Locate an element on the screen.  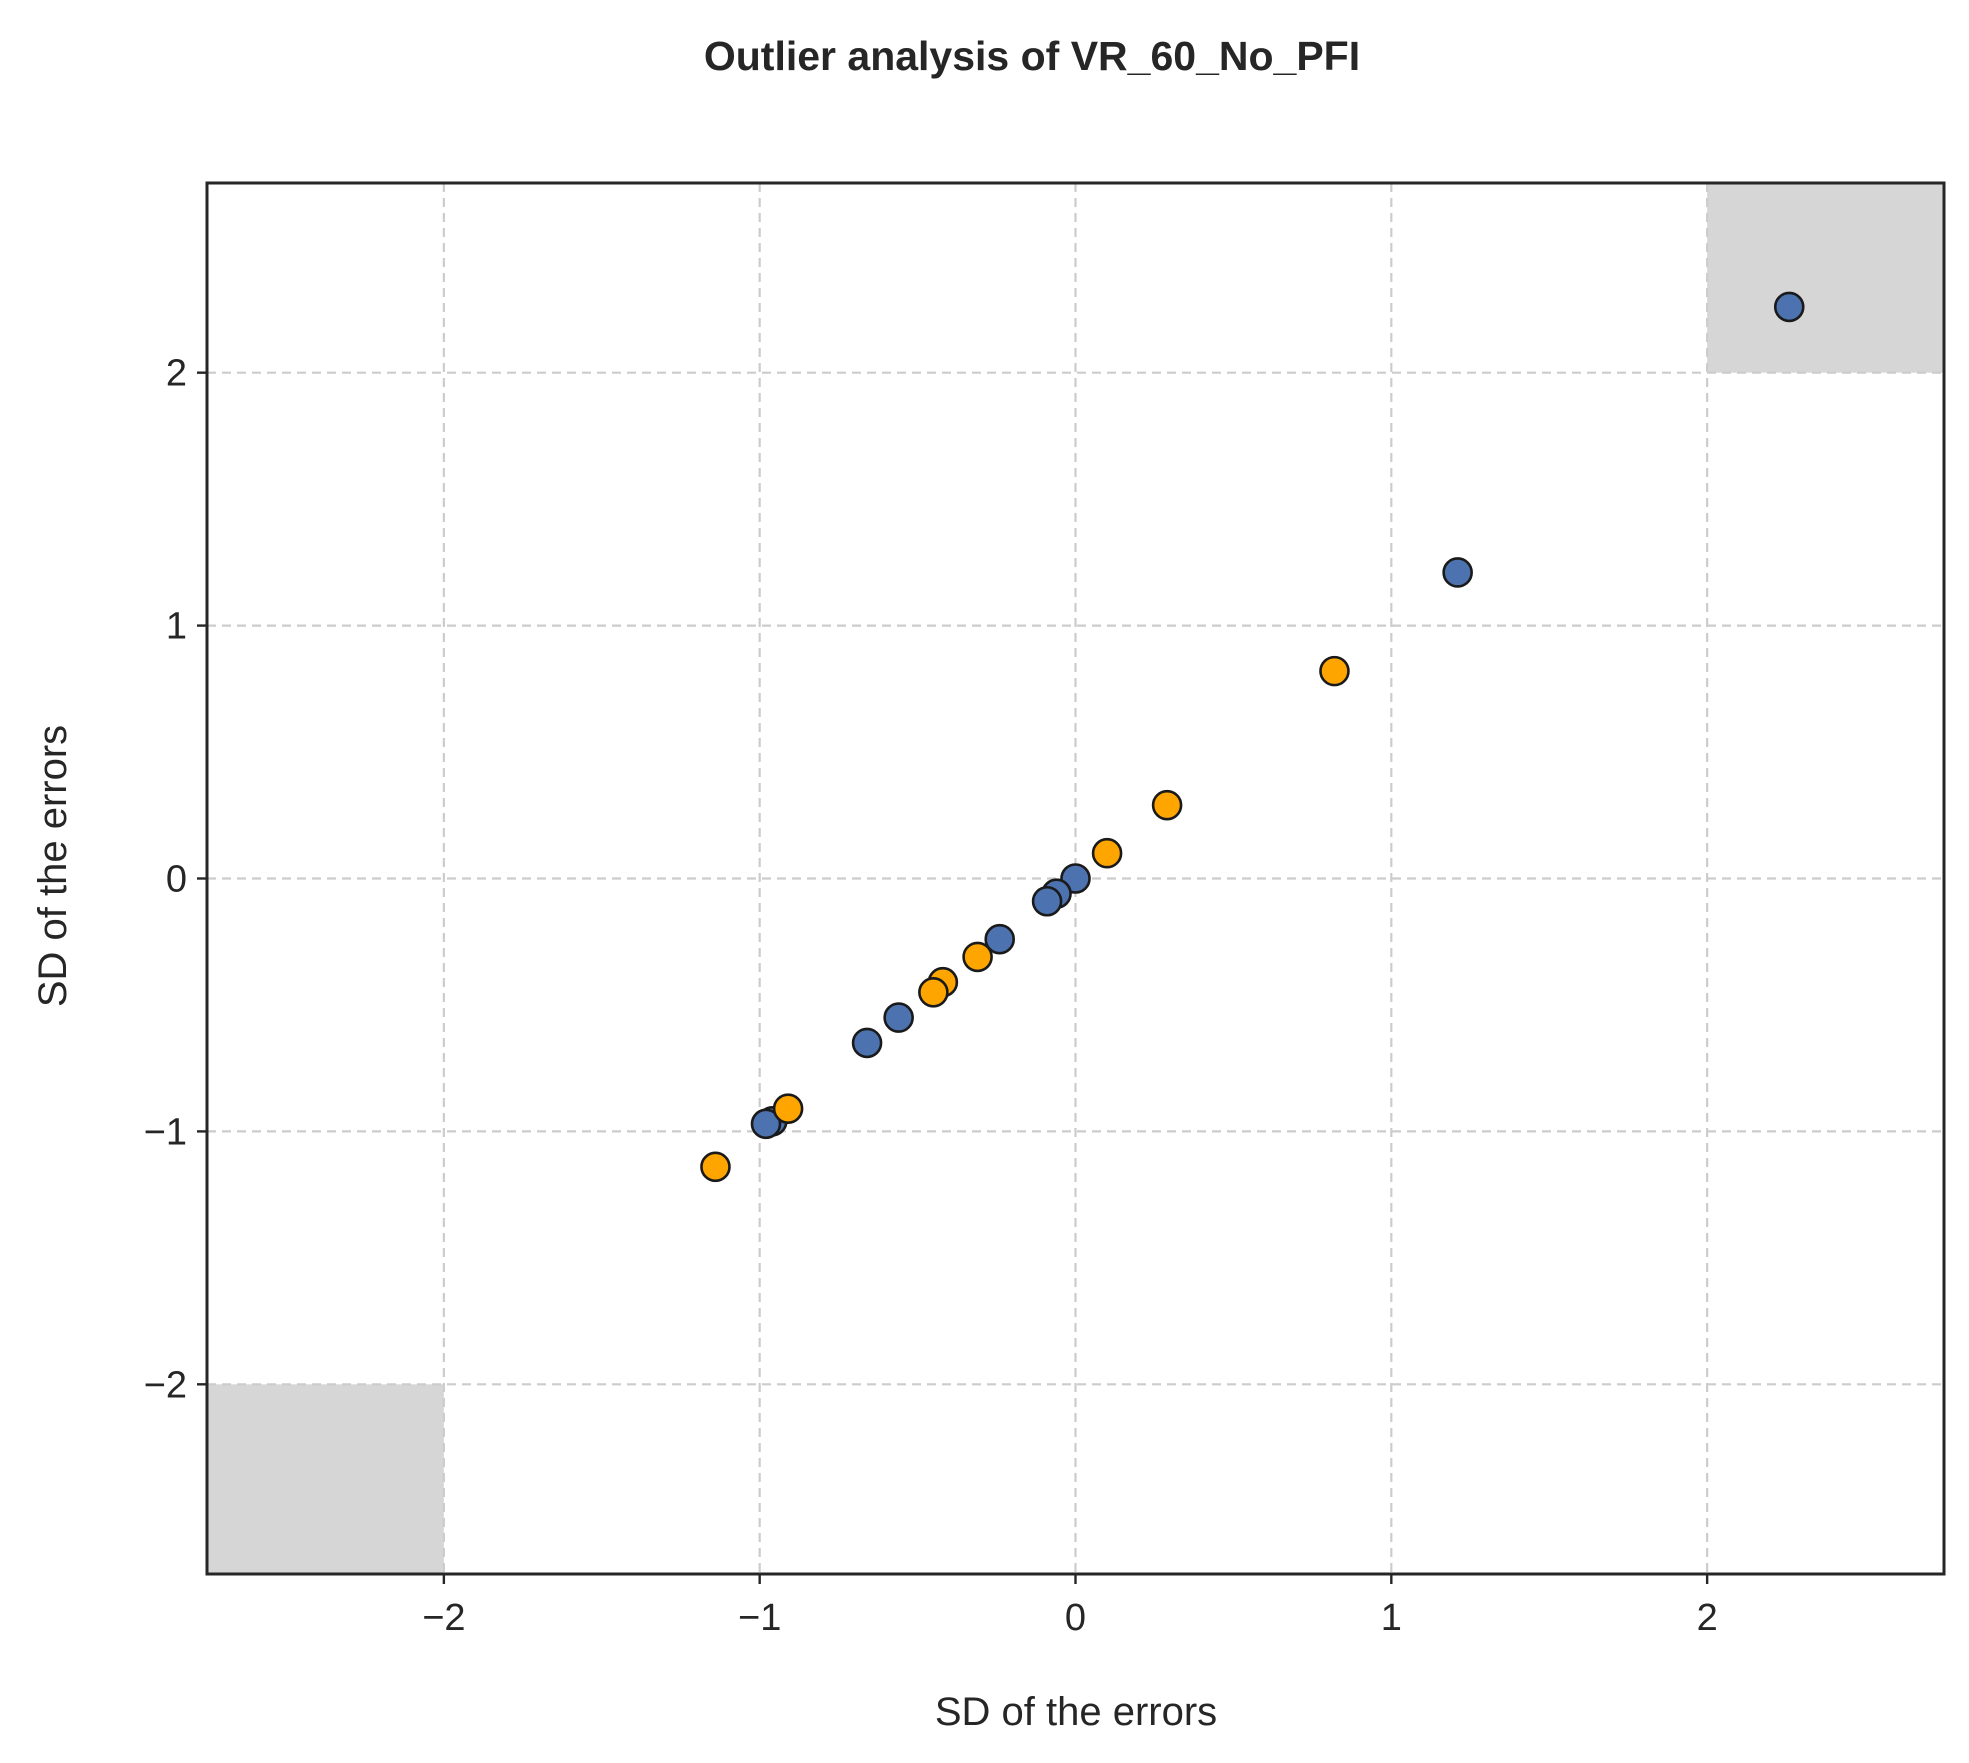
x-tick-label: −1 is located at coordinates (759, 1618).